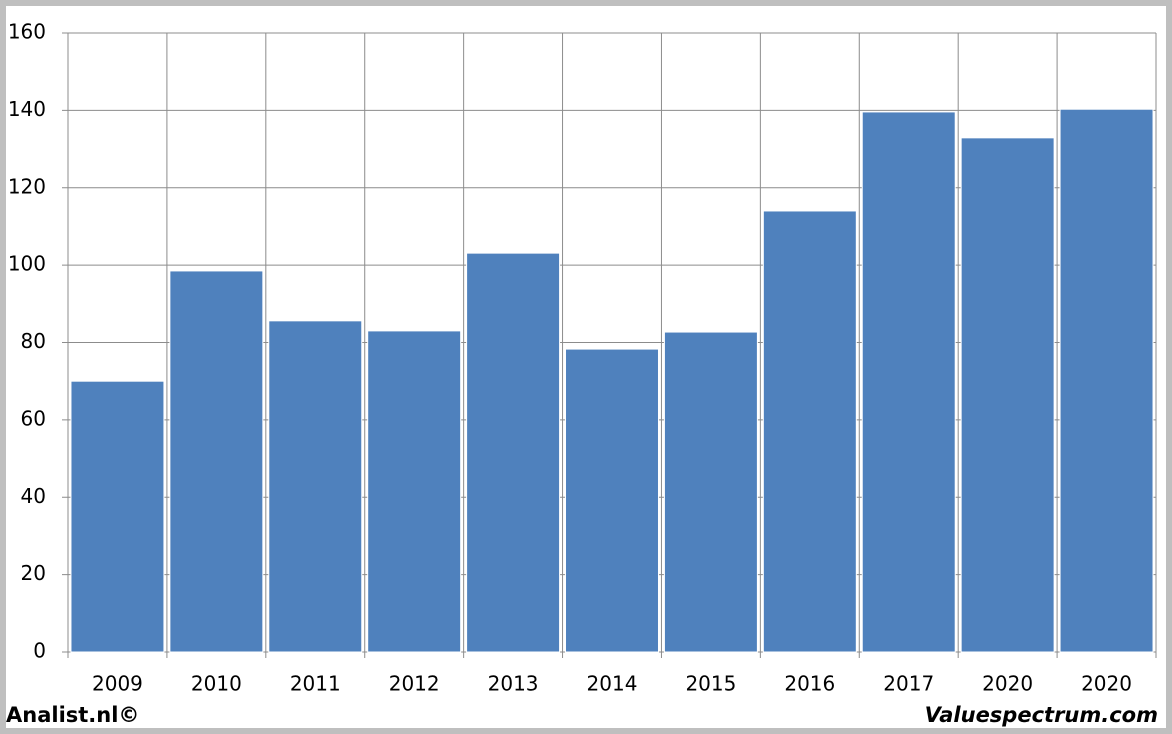 The height and width of the screenshot is (734, 1172). What do you see at coordinates (612, 684) in the screenshot?
I see `x-tick-label: 2014` at bounding box center [612, 684].